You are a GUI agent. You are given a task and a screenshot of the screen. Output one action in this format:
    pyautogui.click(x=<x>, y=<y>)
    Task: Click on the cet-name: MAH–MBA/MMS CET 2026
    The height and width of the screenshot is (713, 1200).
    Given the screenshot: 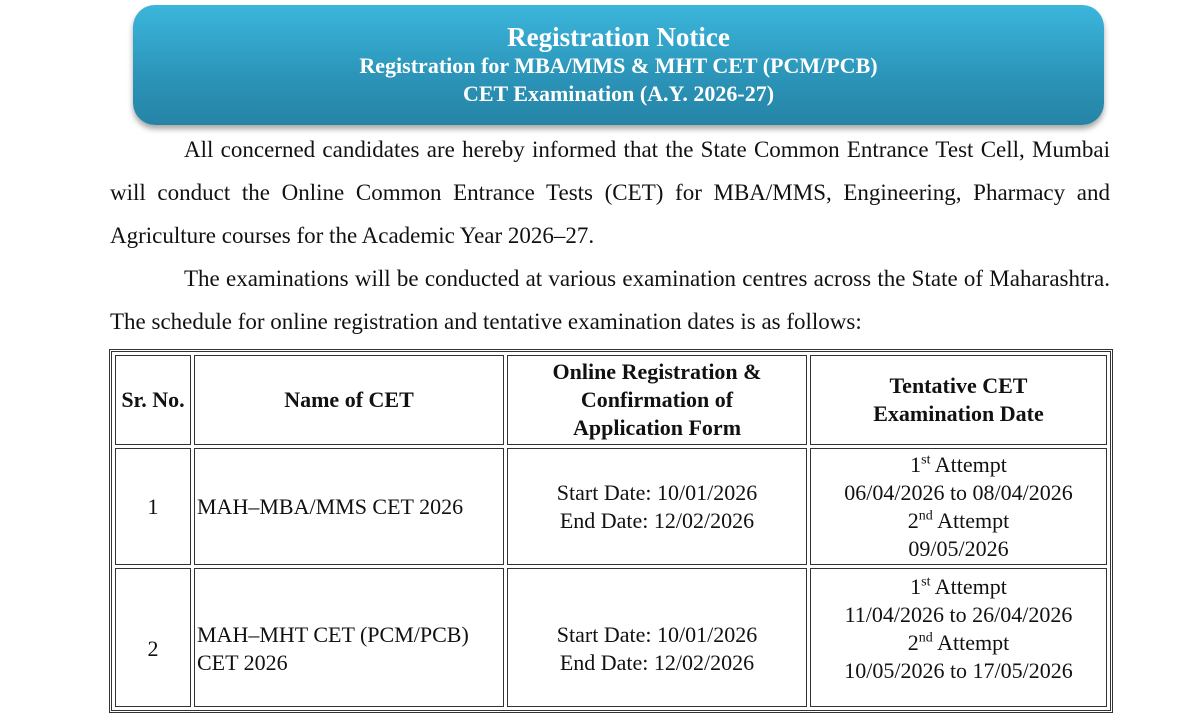 What is the action you would take?
    pyautogui.click(x=349, y=506)
    